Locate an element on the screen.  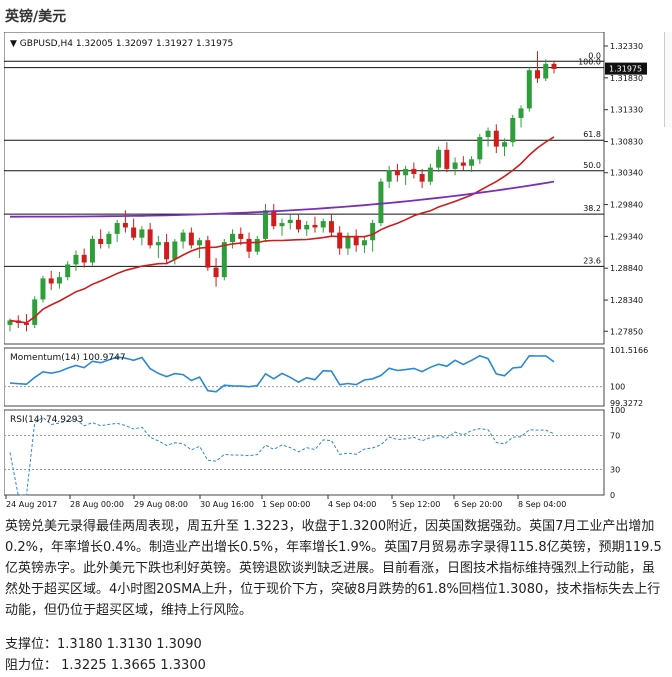
momentum-tick-label: 100 is located at coordinates (617, 387).